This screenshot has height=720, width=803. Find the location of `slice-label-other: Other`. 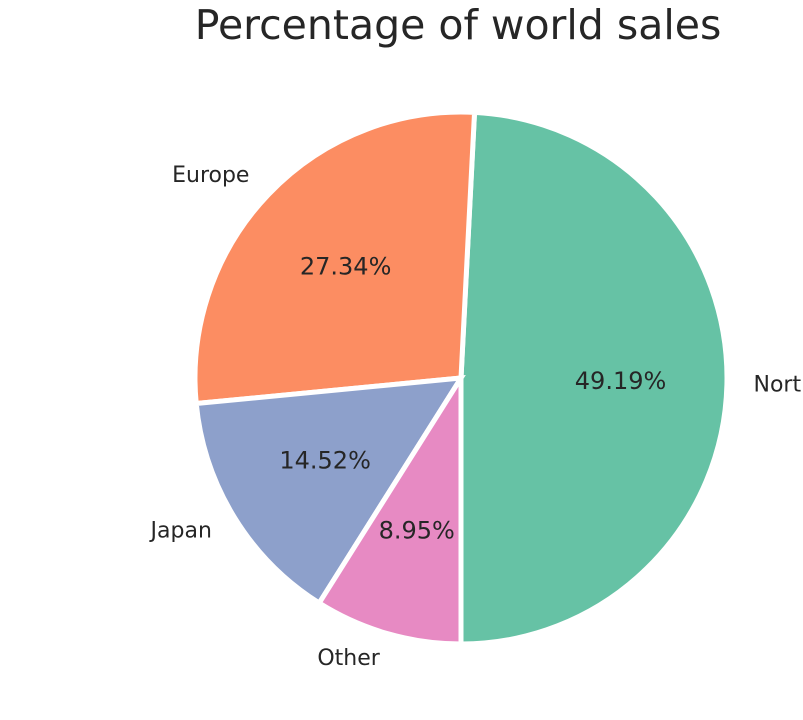

slice-label-other: Other is located at coordinates (348, 658).